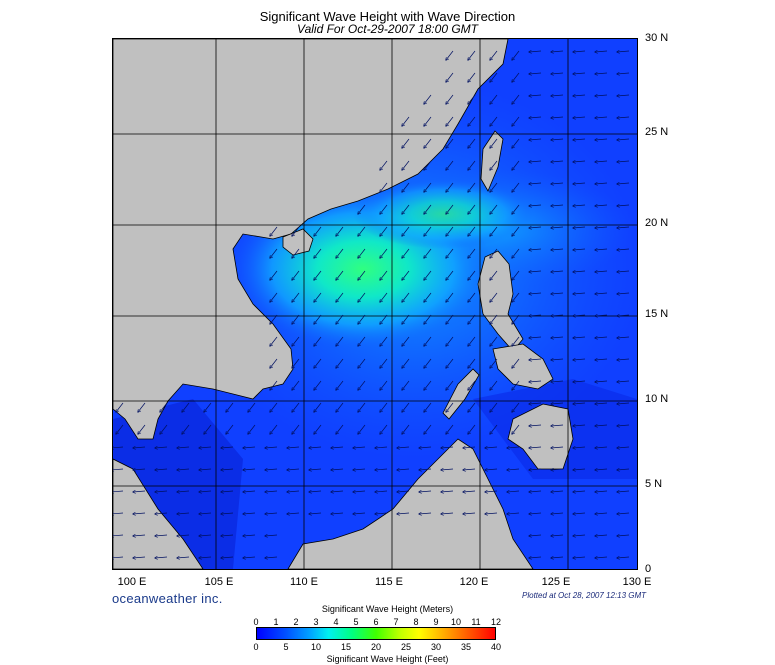 The width and height of the screenshot is (775, 665). What do you see at coordinates (256, 622) in the screenshot?
I see `meters-tick: 0` at bounding box center [256, 622].